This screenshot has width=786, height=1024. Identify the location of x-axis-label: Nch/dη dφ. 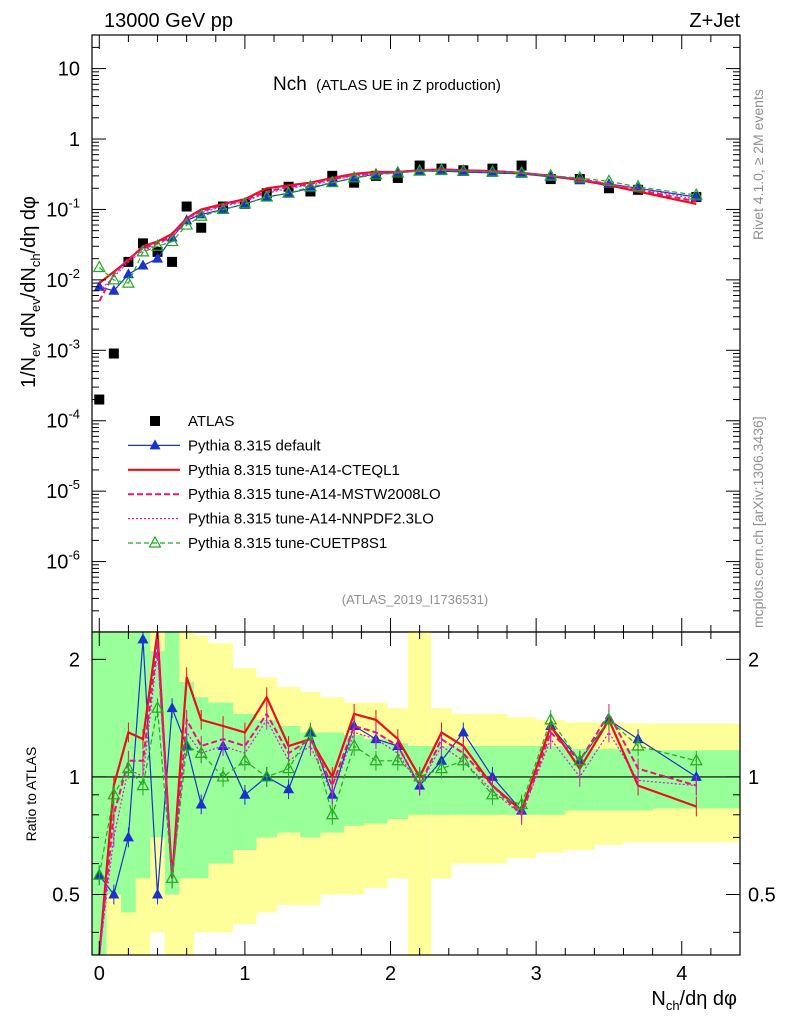
(694, 1000).